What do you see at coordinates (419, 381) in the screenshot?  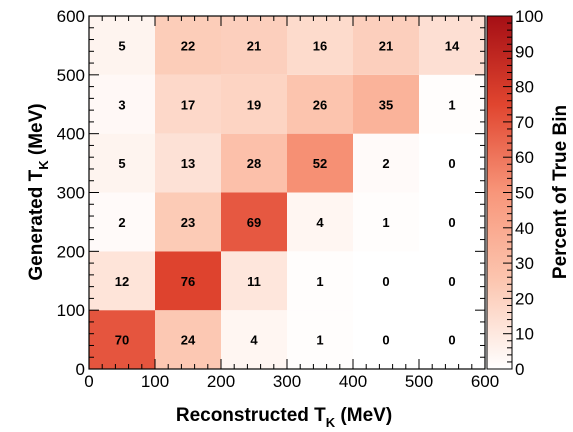 I see `x-tick-label: 500` at bounding box center [419, 381].